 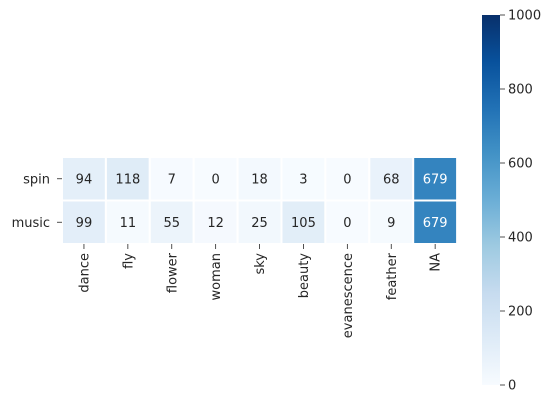 I want to click on colorbar-tick-label-800: 800, so click(x=520, y=90).